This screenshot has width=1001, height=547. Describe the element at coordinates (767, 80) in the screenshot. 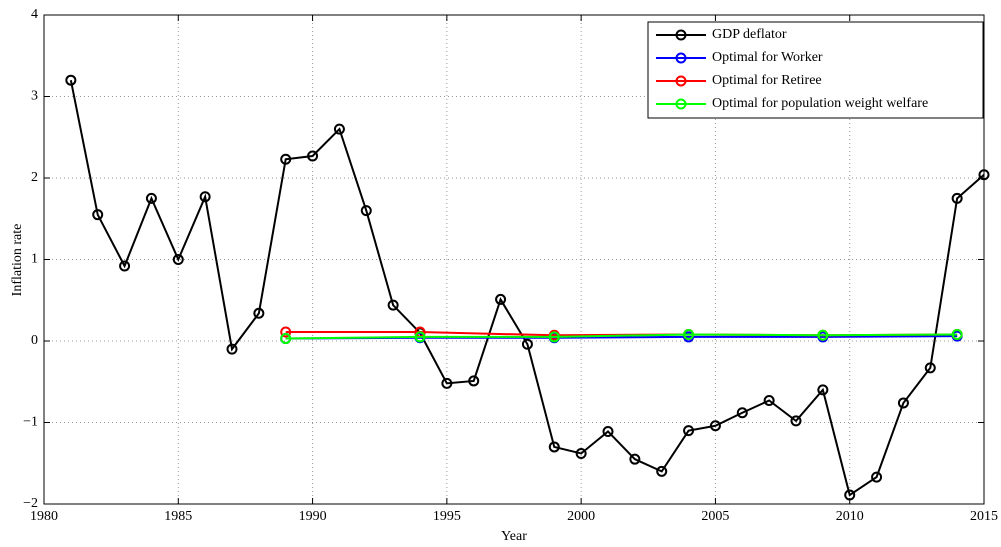

I see `legend-label: Optimal for Retiree` at that location.